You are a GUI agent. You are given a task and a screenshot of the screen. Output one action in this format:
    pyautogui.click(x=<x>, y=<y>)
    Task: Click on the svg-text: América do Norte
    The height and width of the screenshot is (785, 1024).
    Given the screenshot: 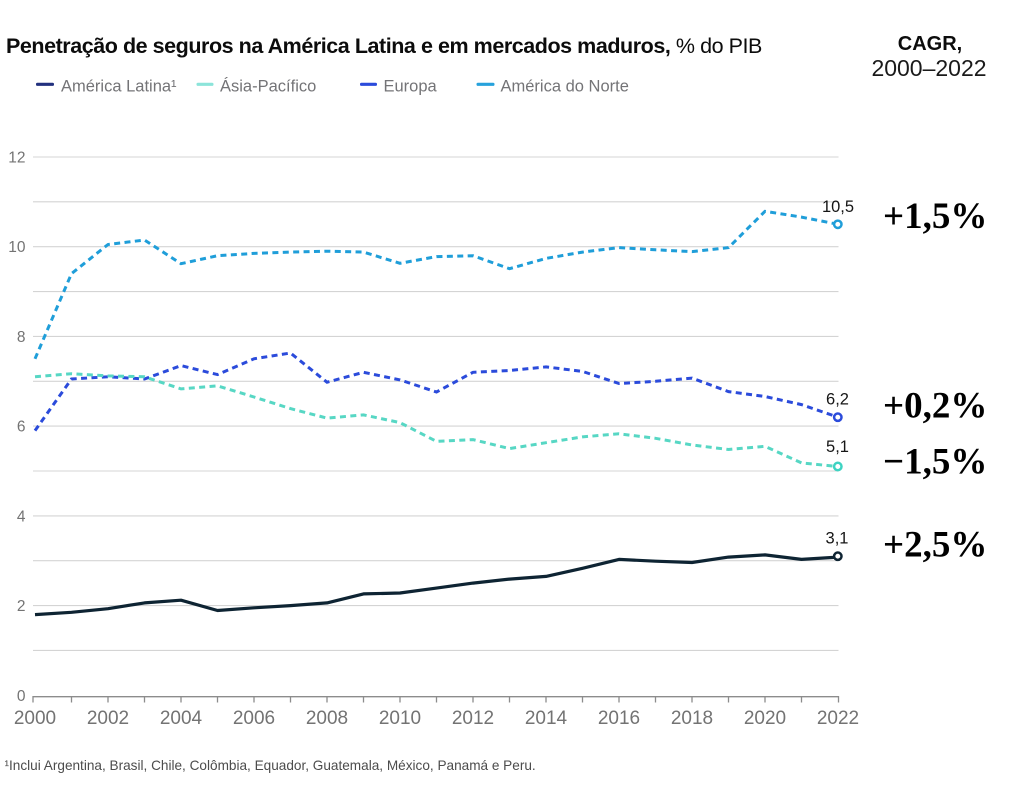 What is the action you would take?
    pyautogui.click(x=565, y=87)
    